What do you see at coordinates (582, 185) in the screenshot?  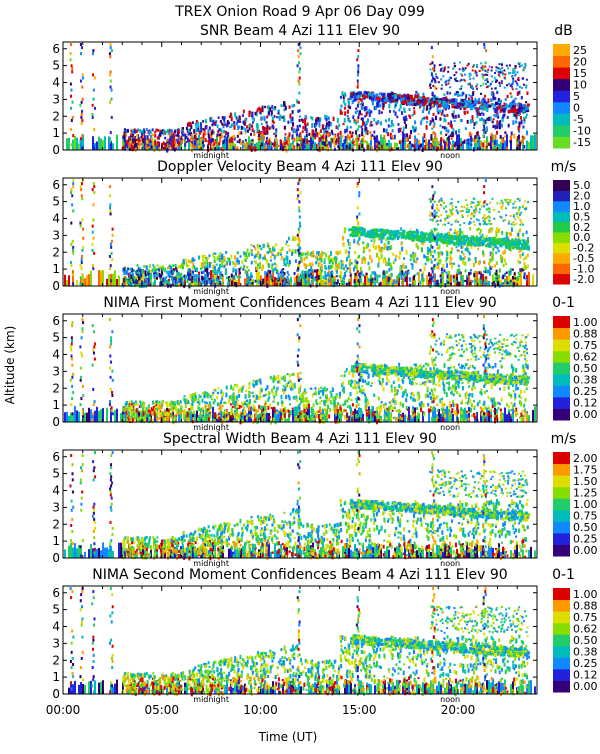 I see `colorbar-label: 5.0` at bounding box center [582, 185].